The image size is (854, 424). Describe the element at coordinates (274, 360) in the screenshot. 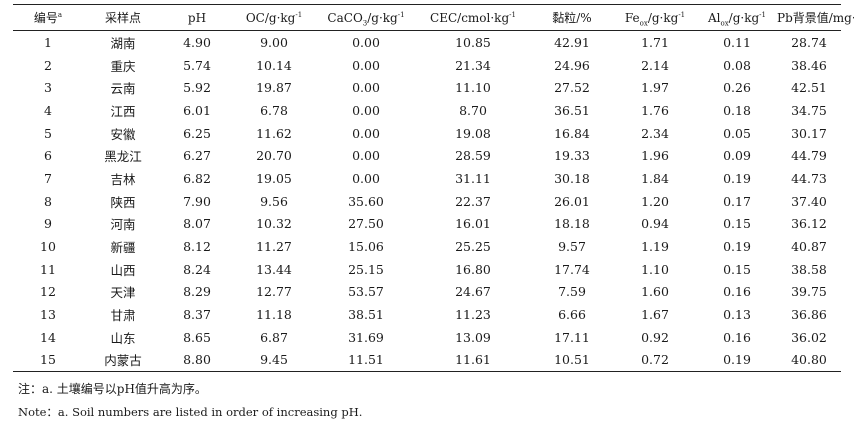

I see `table-cell-oc: 9.45` at that location.